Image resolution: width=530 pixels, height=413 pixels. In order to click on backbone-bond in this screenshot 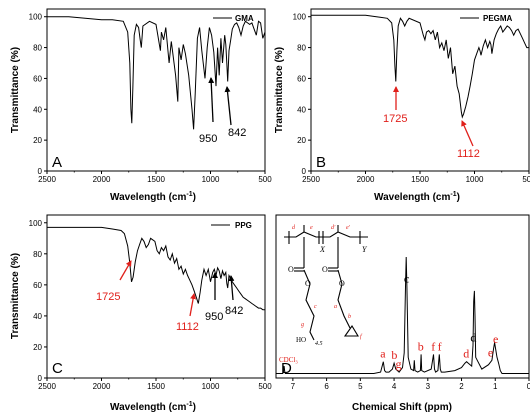, I will do `click(326, 234)`.